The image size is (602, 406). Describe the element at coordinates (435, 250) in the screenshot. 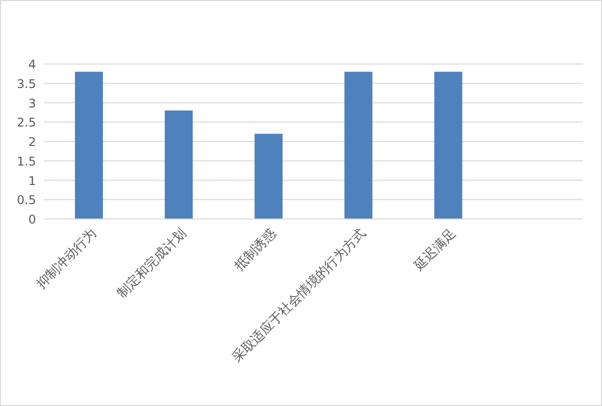

I see `x-tick-label: 延迟满足` at that location.